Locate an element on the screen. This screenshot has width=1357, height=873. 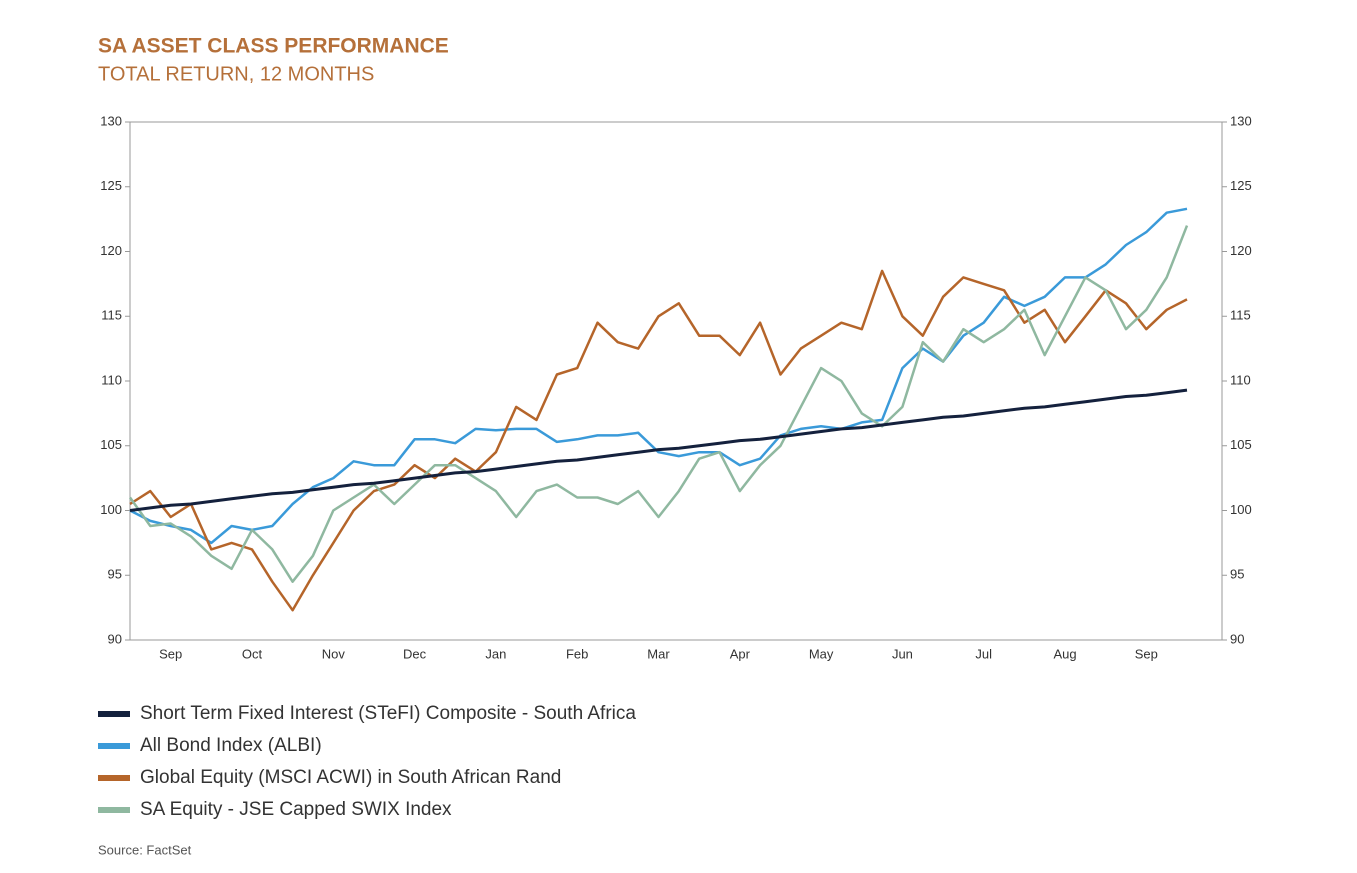
y2-tick-label: 120 is located at coordinates (1241, 250).